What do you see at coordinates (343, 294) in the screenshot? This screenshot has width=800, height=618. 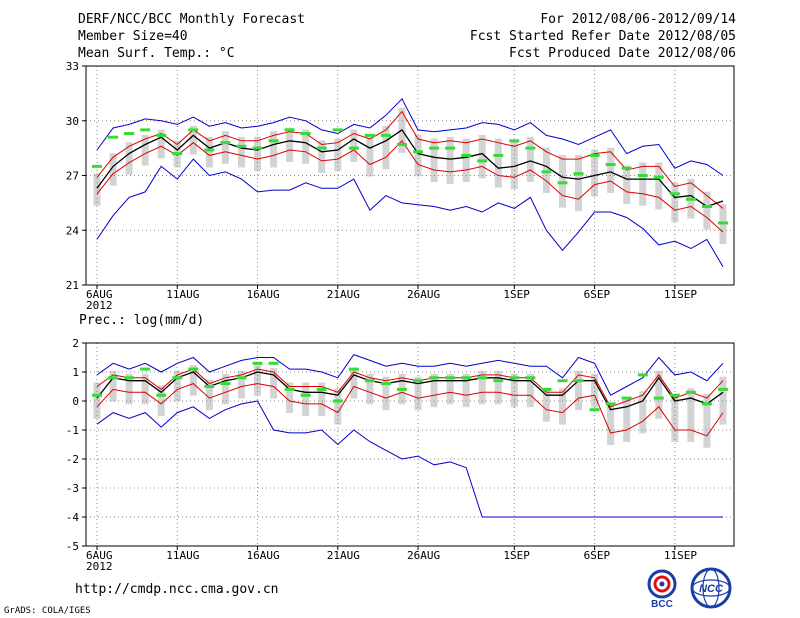 I see `panel1-xlabel-3: 21AUG` at bounding box center [343, 294].